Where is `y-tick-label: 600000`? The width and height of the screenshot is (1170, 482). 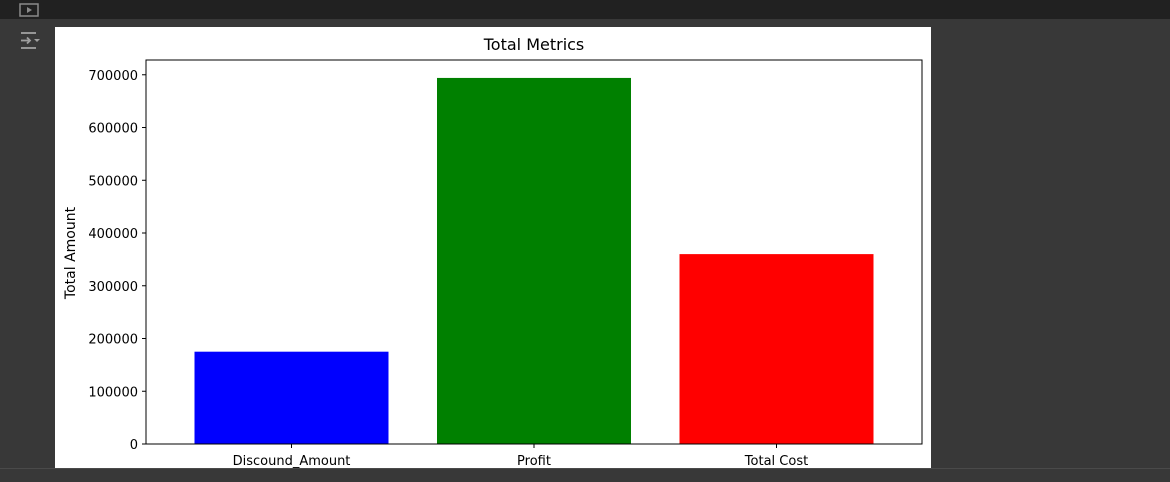 y-tick-label: 600000 is located at coordinates (113, 129).